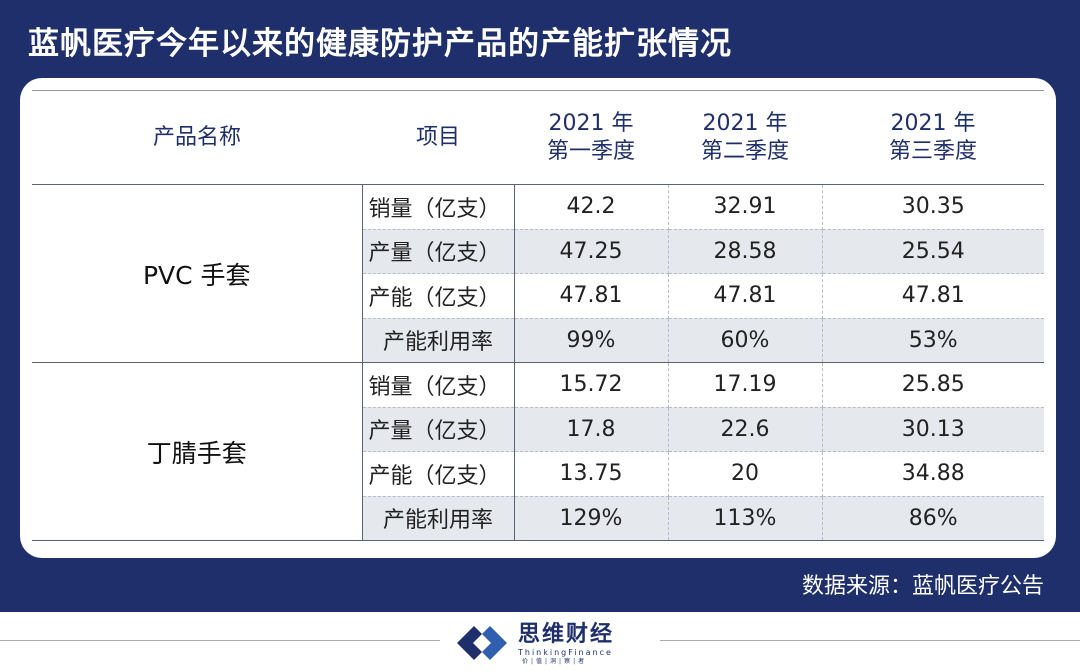 This screenshot has width=1080, height=671. I want to click on value-cell: 42.2, so click(591, 207).